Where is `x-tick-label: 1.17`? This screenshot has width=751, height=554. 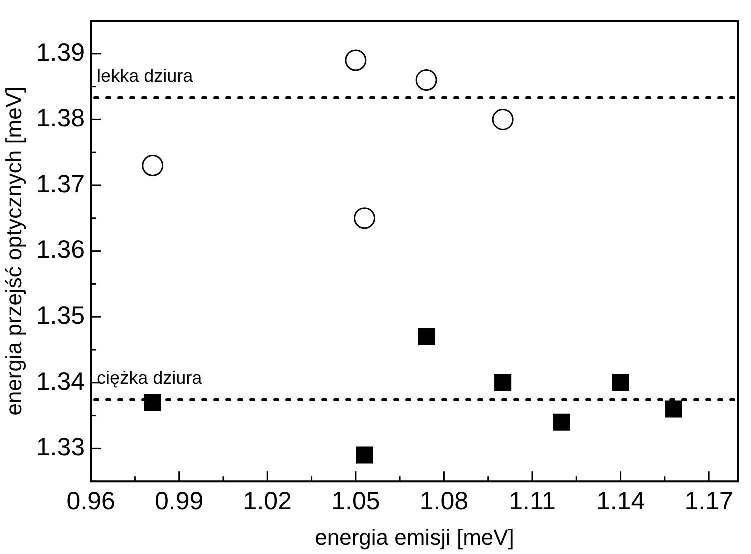 x-tick-label: 1.17 is located at coordinates (709, 501).